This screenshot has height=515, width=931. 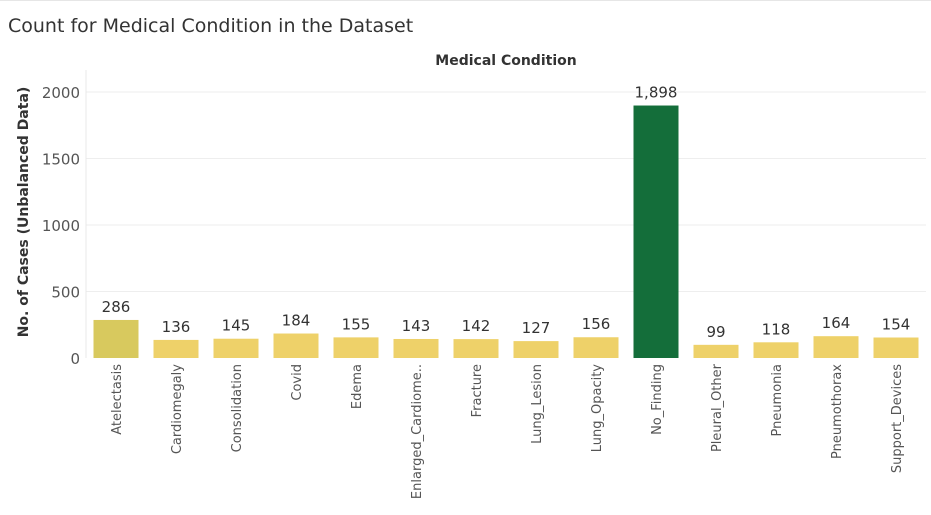 What do you see at coordinates (656, 93) in the screenshot?
I see `data-label: 1,898` at bounding box center [656, 93].